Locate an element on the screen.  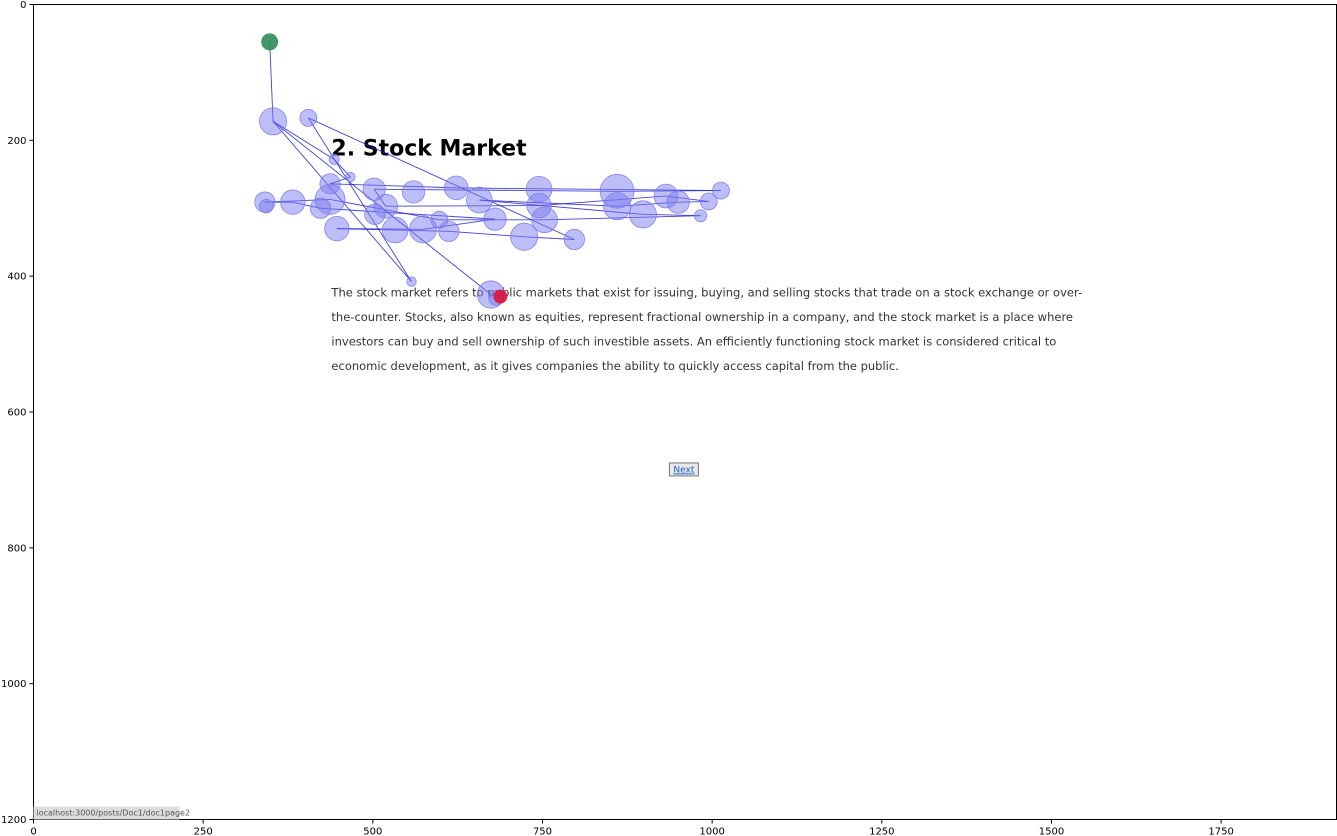
next-button-frame is located at coordinates (683, 469).